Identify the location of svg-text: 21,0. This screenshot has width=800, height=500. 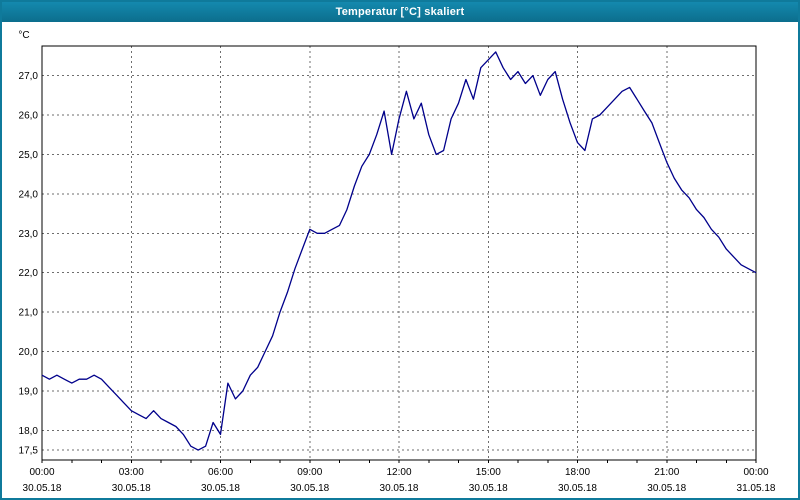
(29, 313).